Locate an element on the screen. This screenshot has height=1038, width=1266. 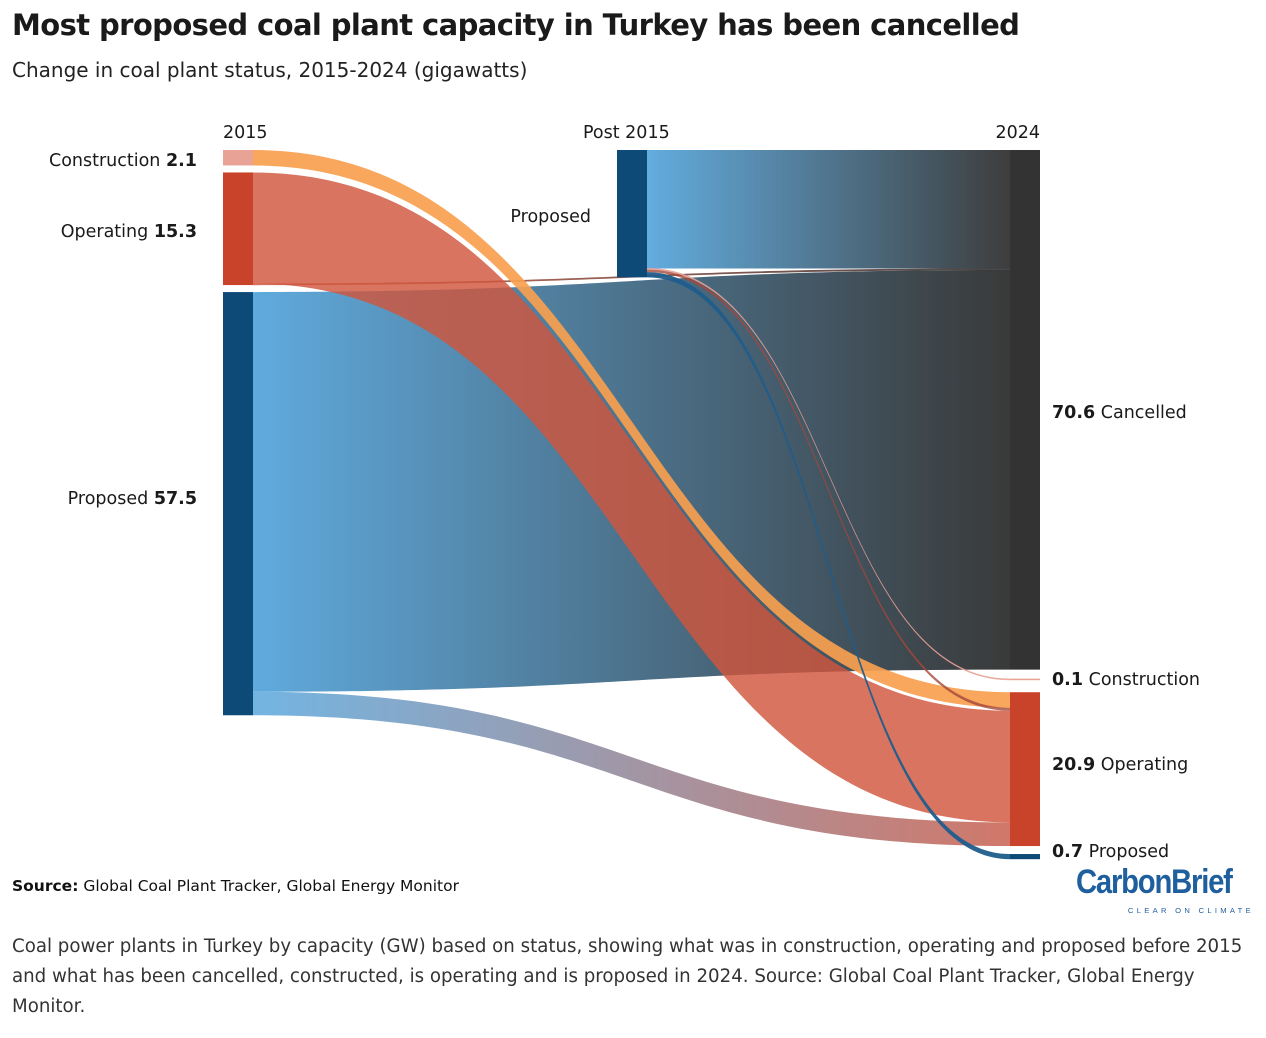
label-2024-construction: 0.1 Construction is located at coordinates (1126, 680).